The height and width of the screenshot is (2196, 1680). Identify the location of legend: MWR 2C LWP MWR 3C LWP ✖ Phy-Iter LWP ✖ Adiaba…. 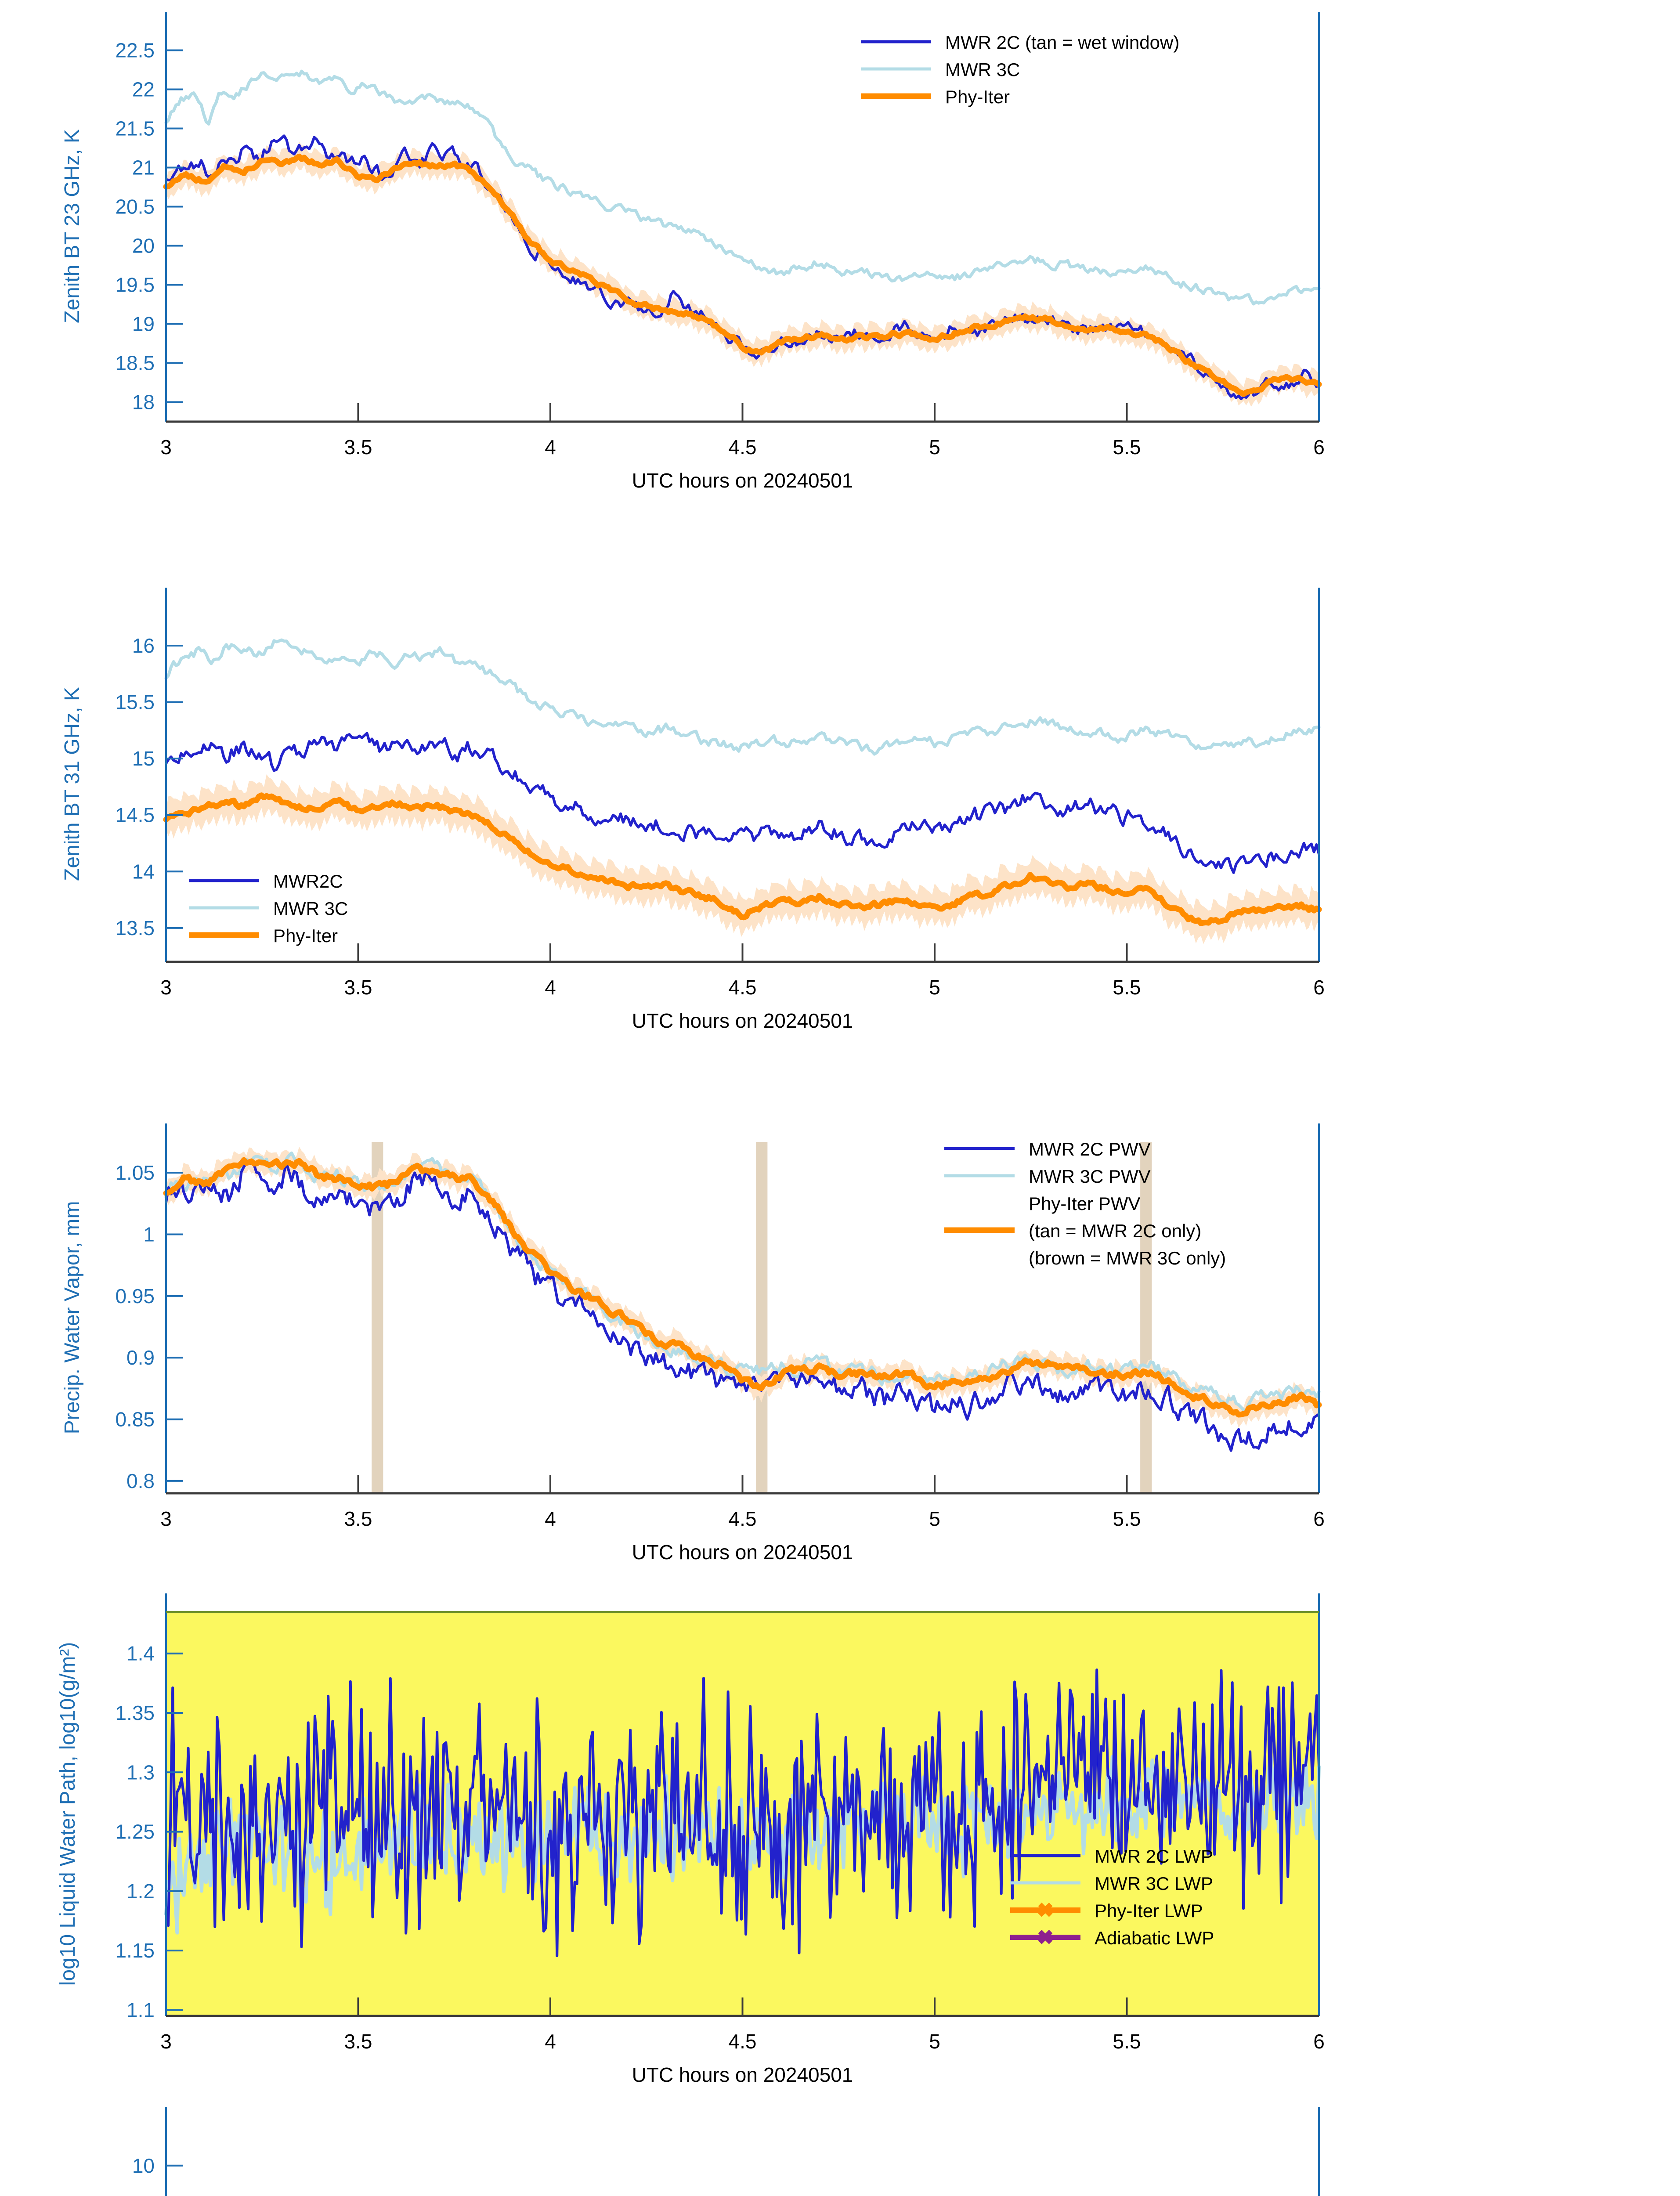
(1112, 1897).